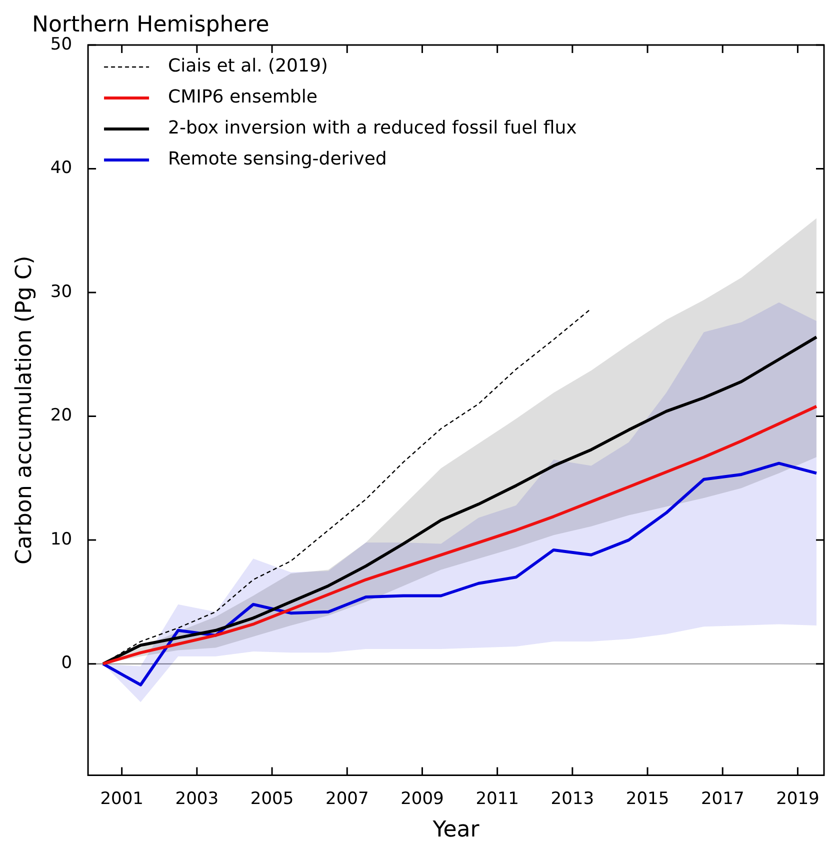  What do you see at coordinates (197, 798) in the screenshot?
I see `x-tick-label: 2003` at bounding box center [197, 798].